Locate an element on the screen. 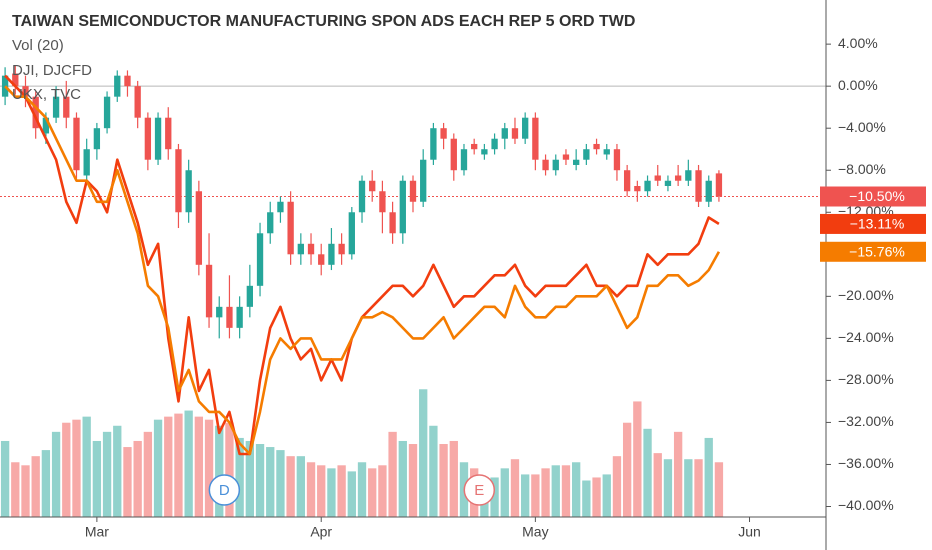 Image resolution: width=932 pixels, height=550 pixels. y-tick-label: −36.00% is located at coordinates (866, 463).